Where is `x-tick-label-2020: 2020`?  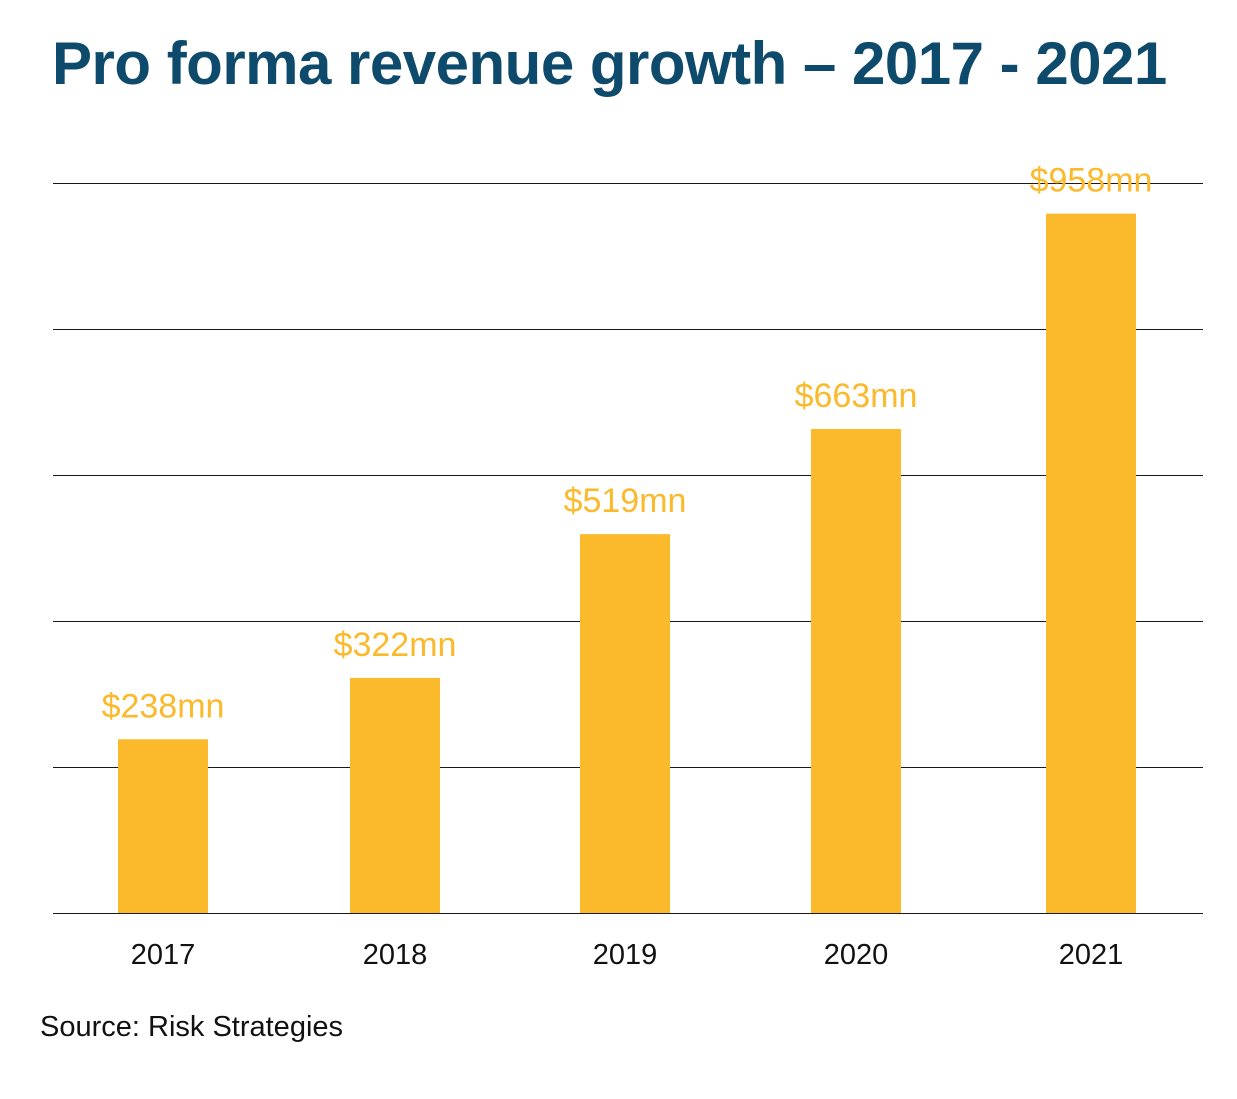
x-tick-label-2020: 2020 is located at coordinates (856, 955).